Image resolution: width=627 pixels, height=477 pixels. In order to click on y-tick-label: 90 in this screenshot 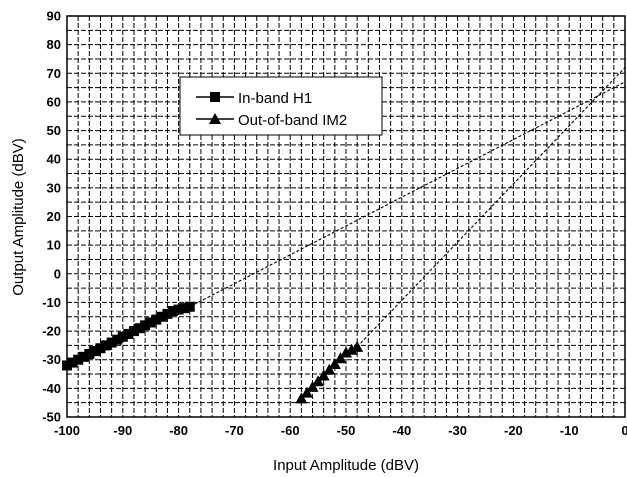, I will do `click(54, 16)`.